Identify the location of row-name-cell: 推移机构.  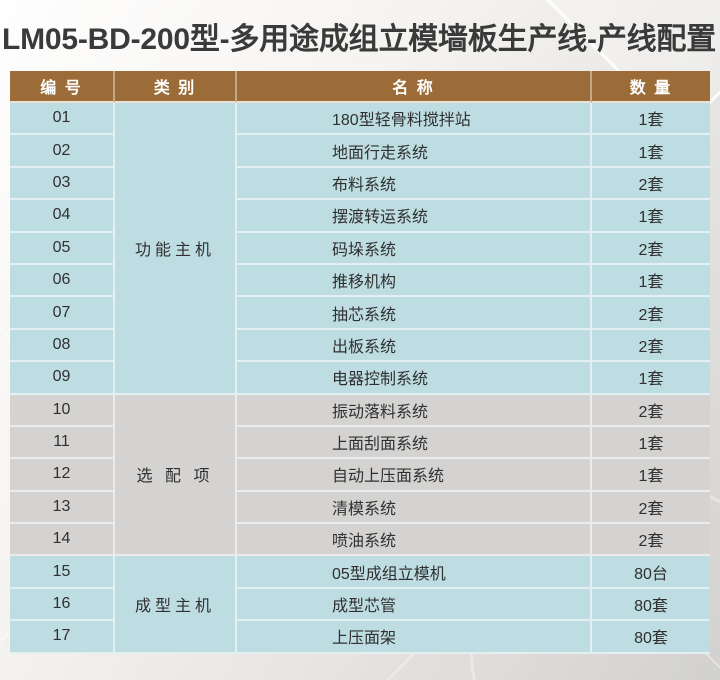
(414, 281).